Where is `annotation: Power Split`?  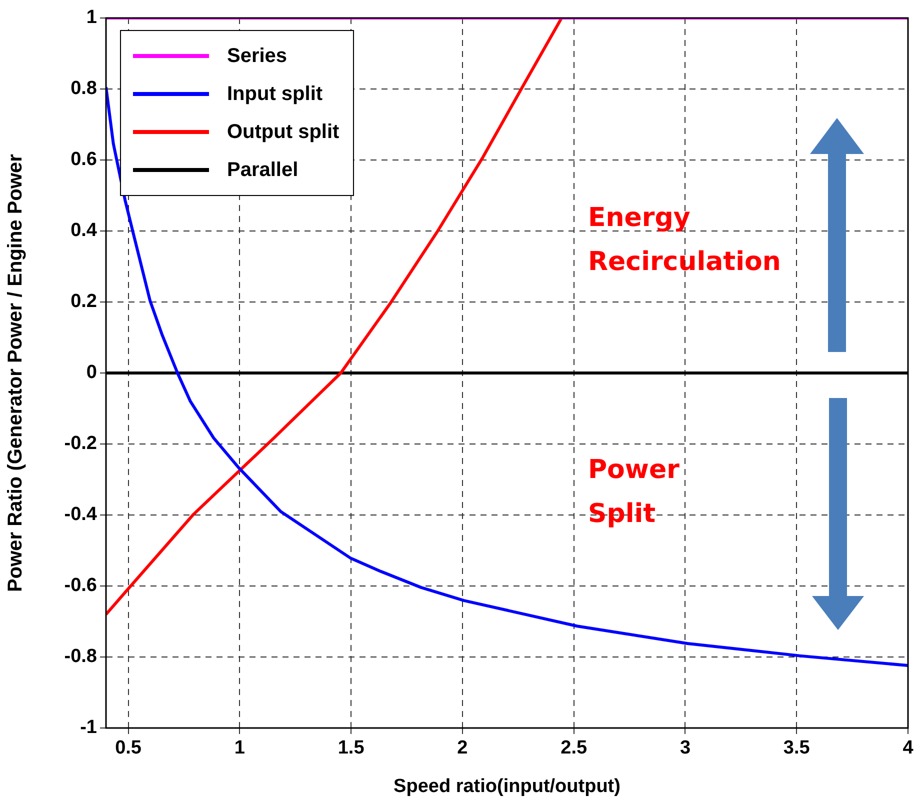
annotation: Power Split is located at coordinates (634, 492).